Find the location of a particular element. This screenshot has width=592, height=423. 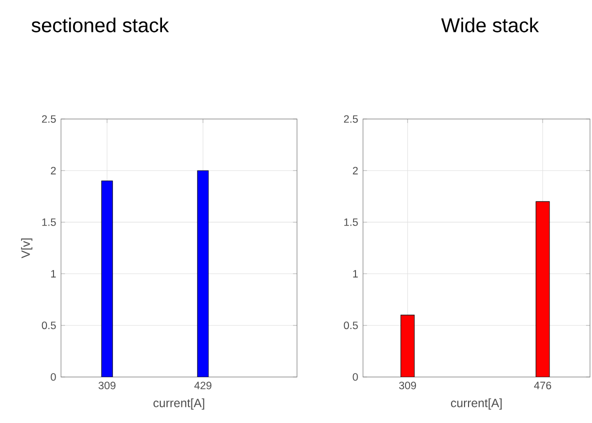

chart-title: Wide stack is located at coordinates (490, 25).